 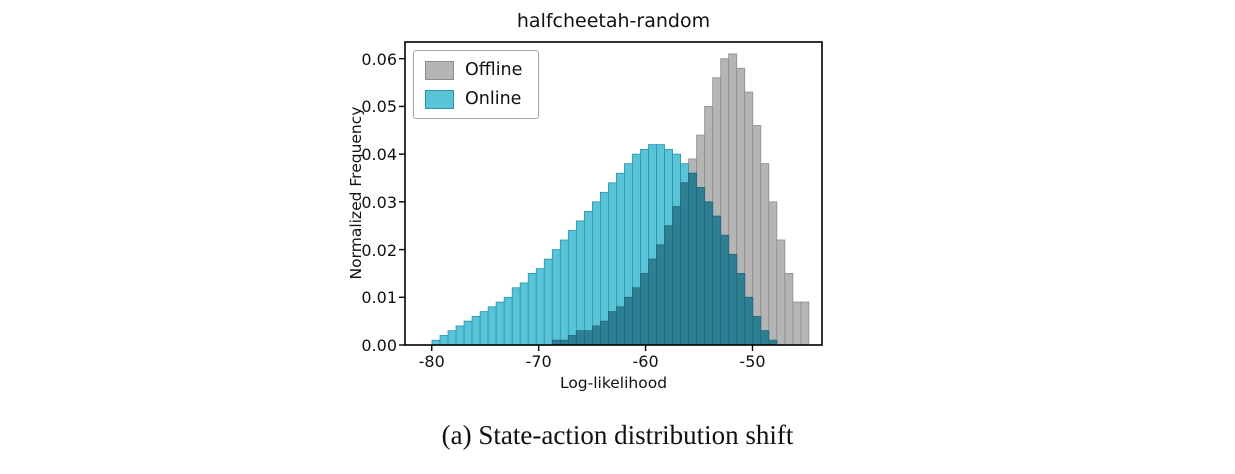 What do you see at coordinates (431, 361) in the screenshot?
I see `x-tick-label: -80` at bounding box center [431, 361].